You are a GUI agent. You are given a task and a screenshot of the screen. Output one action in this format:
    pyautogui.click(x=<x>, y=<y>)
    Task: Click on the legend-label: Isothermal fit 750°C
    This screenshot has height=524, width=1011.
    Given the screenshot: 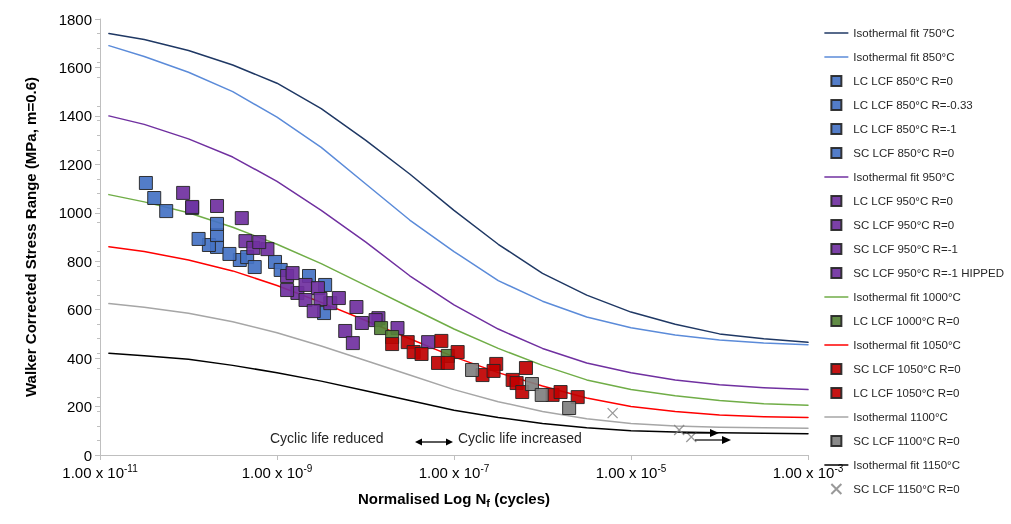 What is the action you would take?
    pyautogui.click(x=904, y=33)
    